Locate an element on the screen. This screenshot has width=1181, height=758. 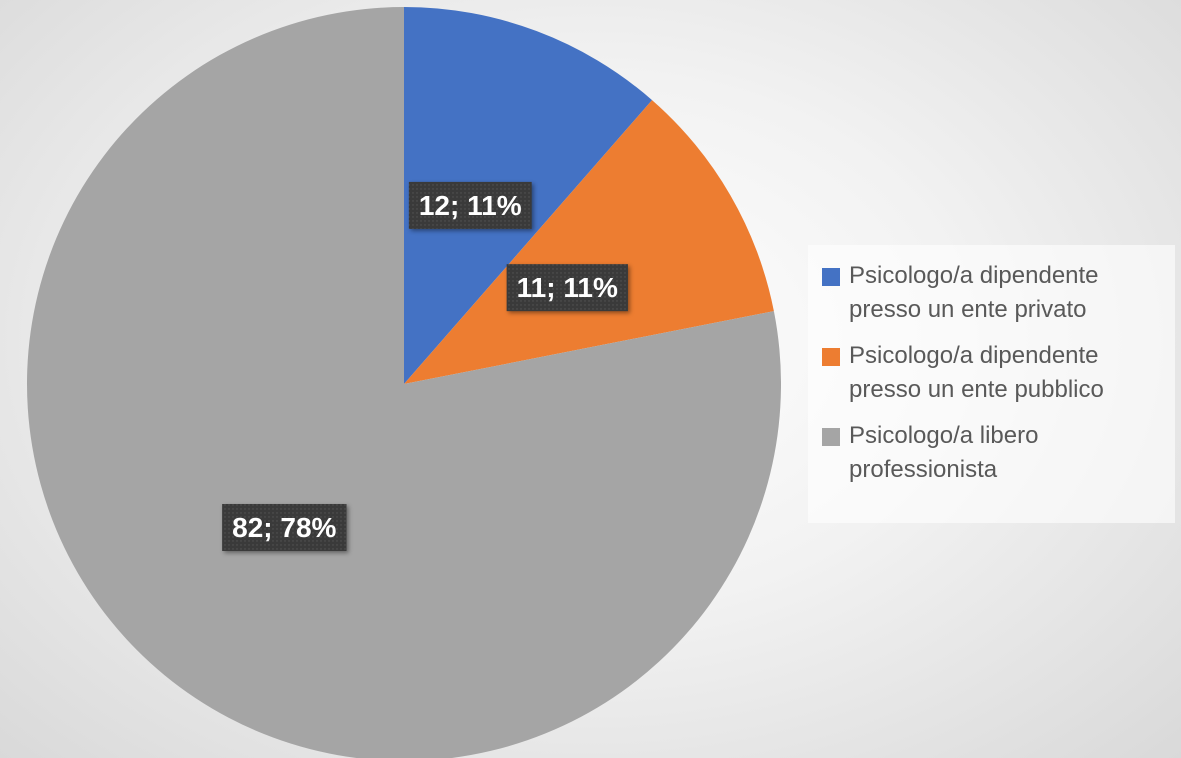
data-label-group: 11; 11% is located at coordinates (567, 288).